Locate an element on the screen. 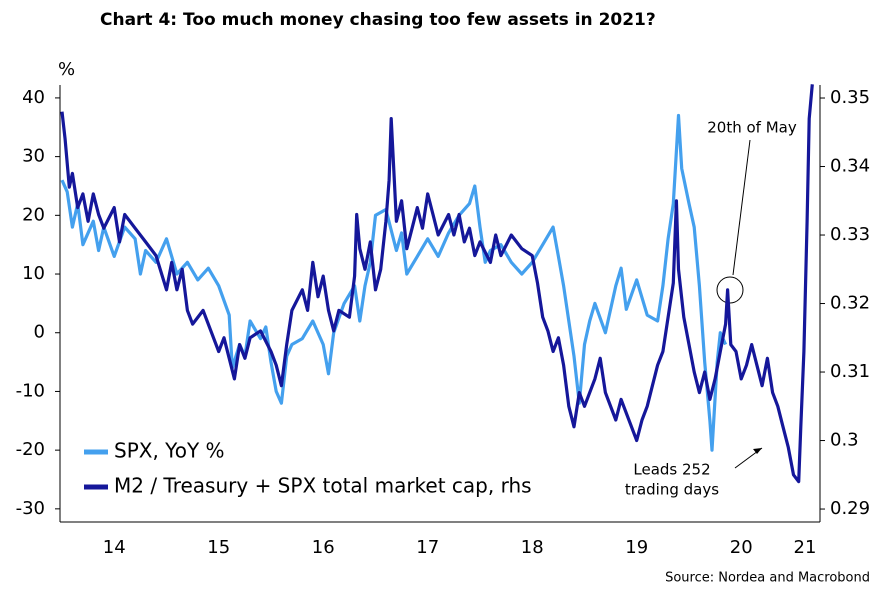  x-tick-label: 16 is located at coordinates (323, 547).